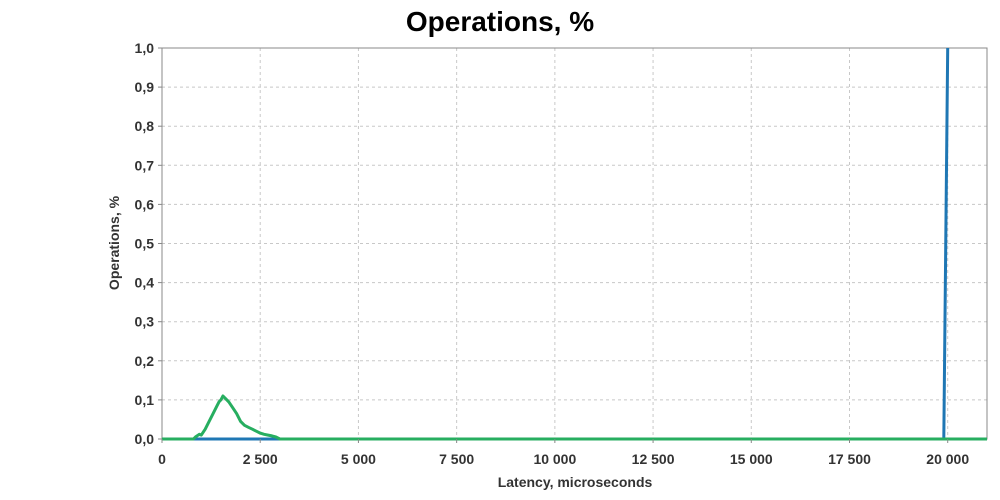 The width and height of the screenshot is (1000, 500). I want to click on y-tick-label: 0,3, so click(145, 322).